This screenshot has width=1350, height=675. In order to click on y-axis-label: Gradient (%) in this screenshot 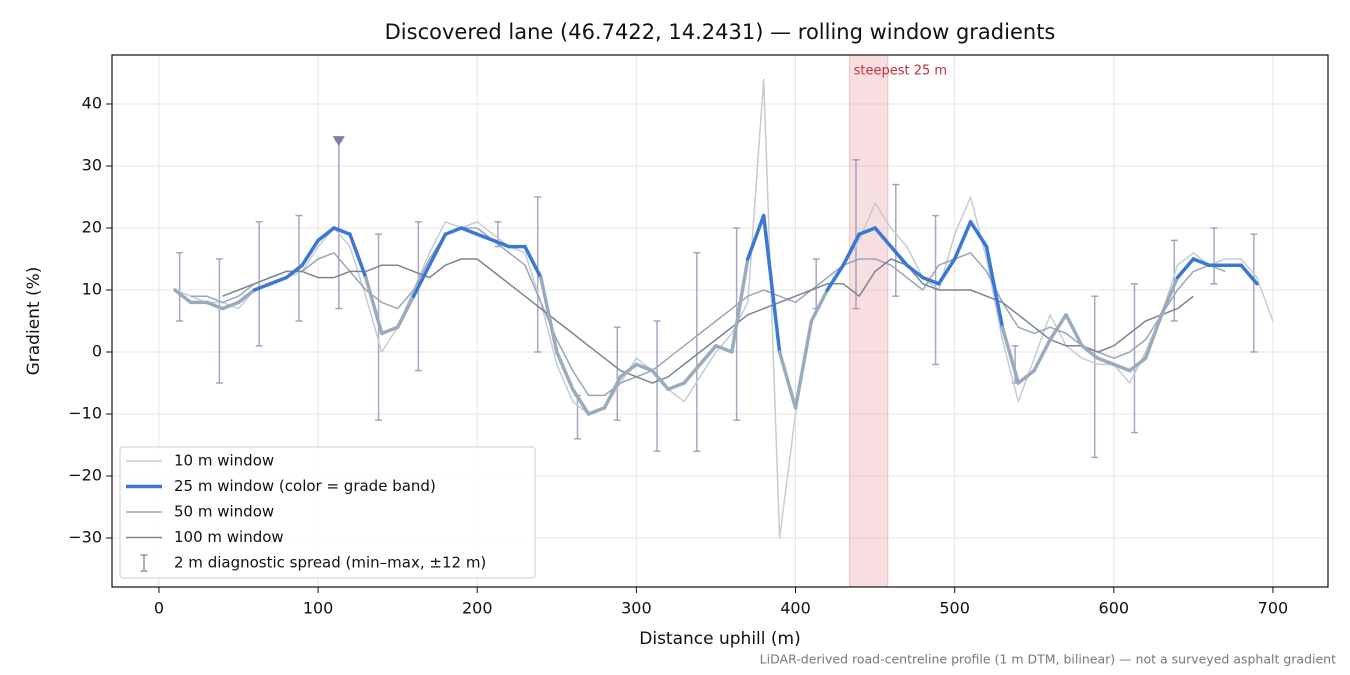, I will do `click(34, 321)`.